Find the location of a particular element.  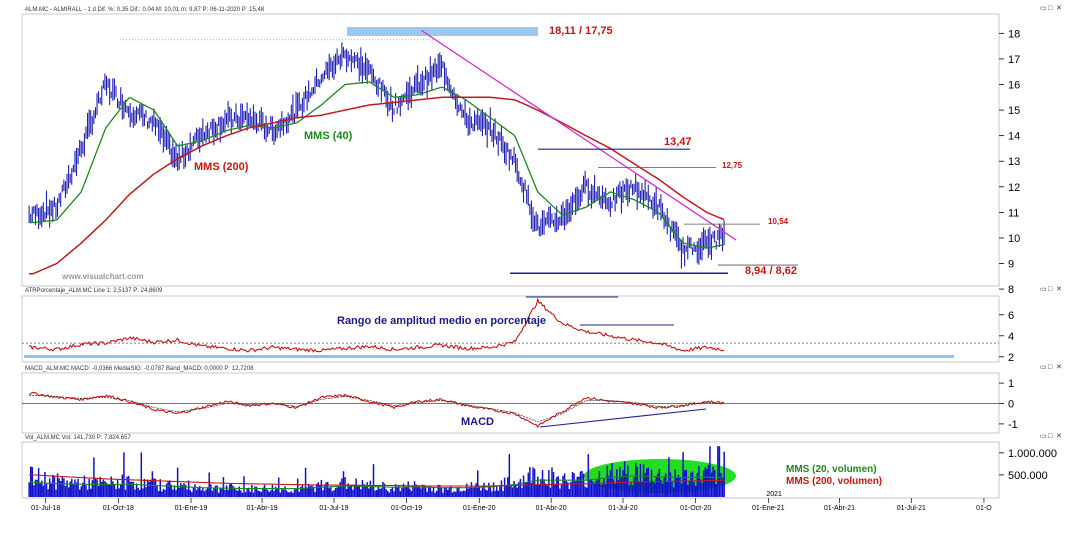

x-tick-label: 01-Jul-18 is located at coordinates (45, 508).